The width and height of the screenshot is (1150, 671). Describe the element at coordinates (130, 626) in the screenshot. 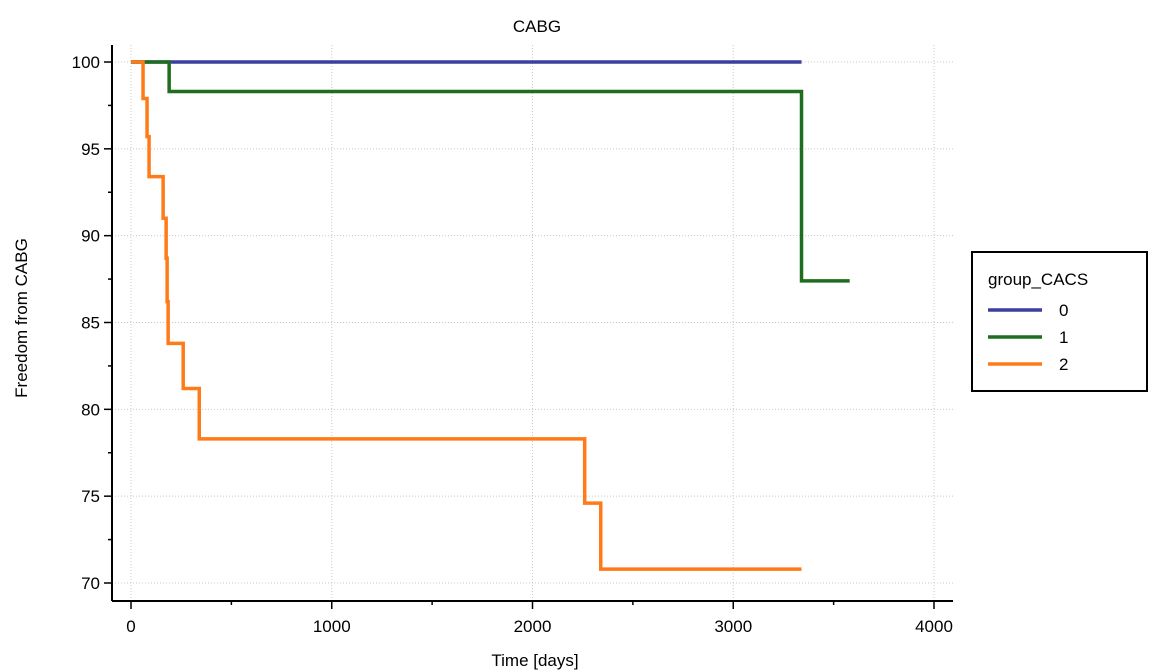

I see `x-tick-label: 0` at that location.